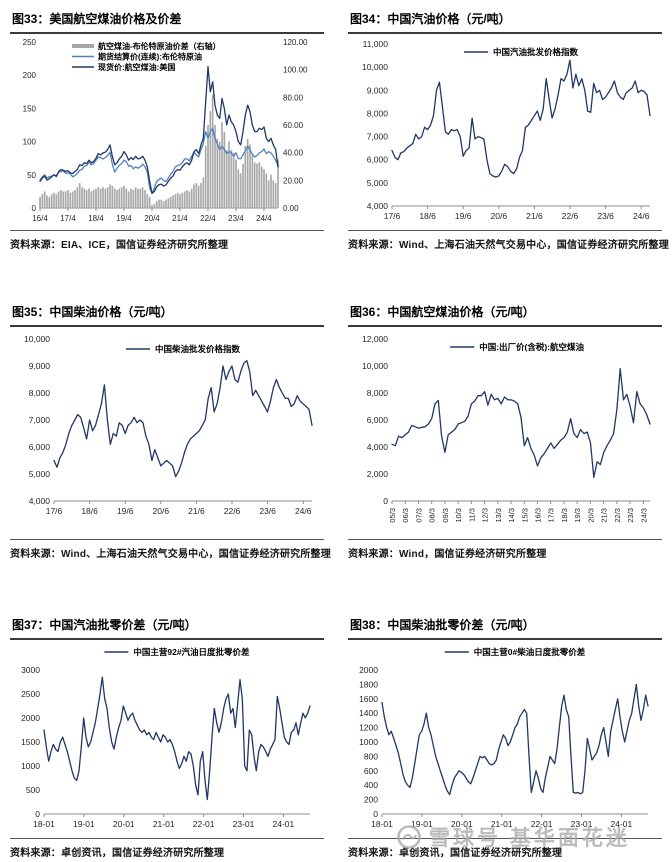 The image size is (672, 862). I want to click on x-axis-tick-label: 24/3, so click(643, 515).